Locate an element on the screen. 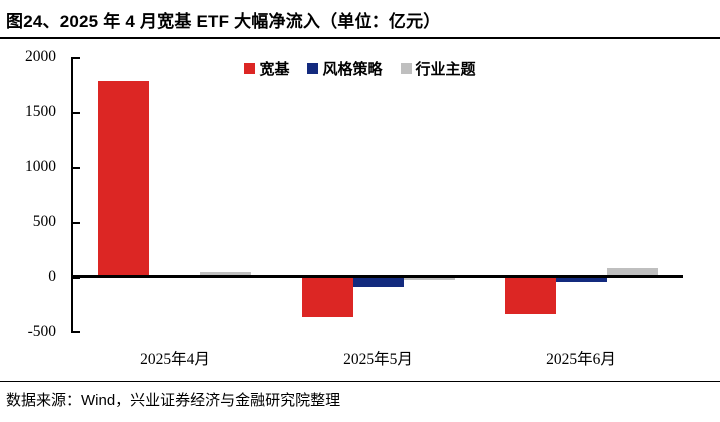 The width and height of the screenshot is (720, 422). y-axis-label: 0 is located at coordinates (52, 276).